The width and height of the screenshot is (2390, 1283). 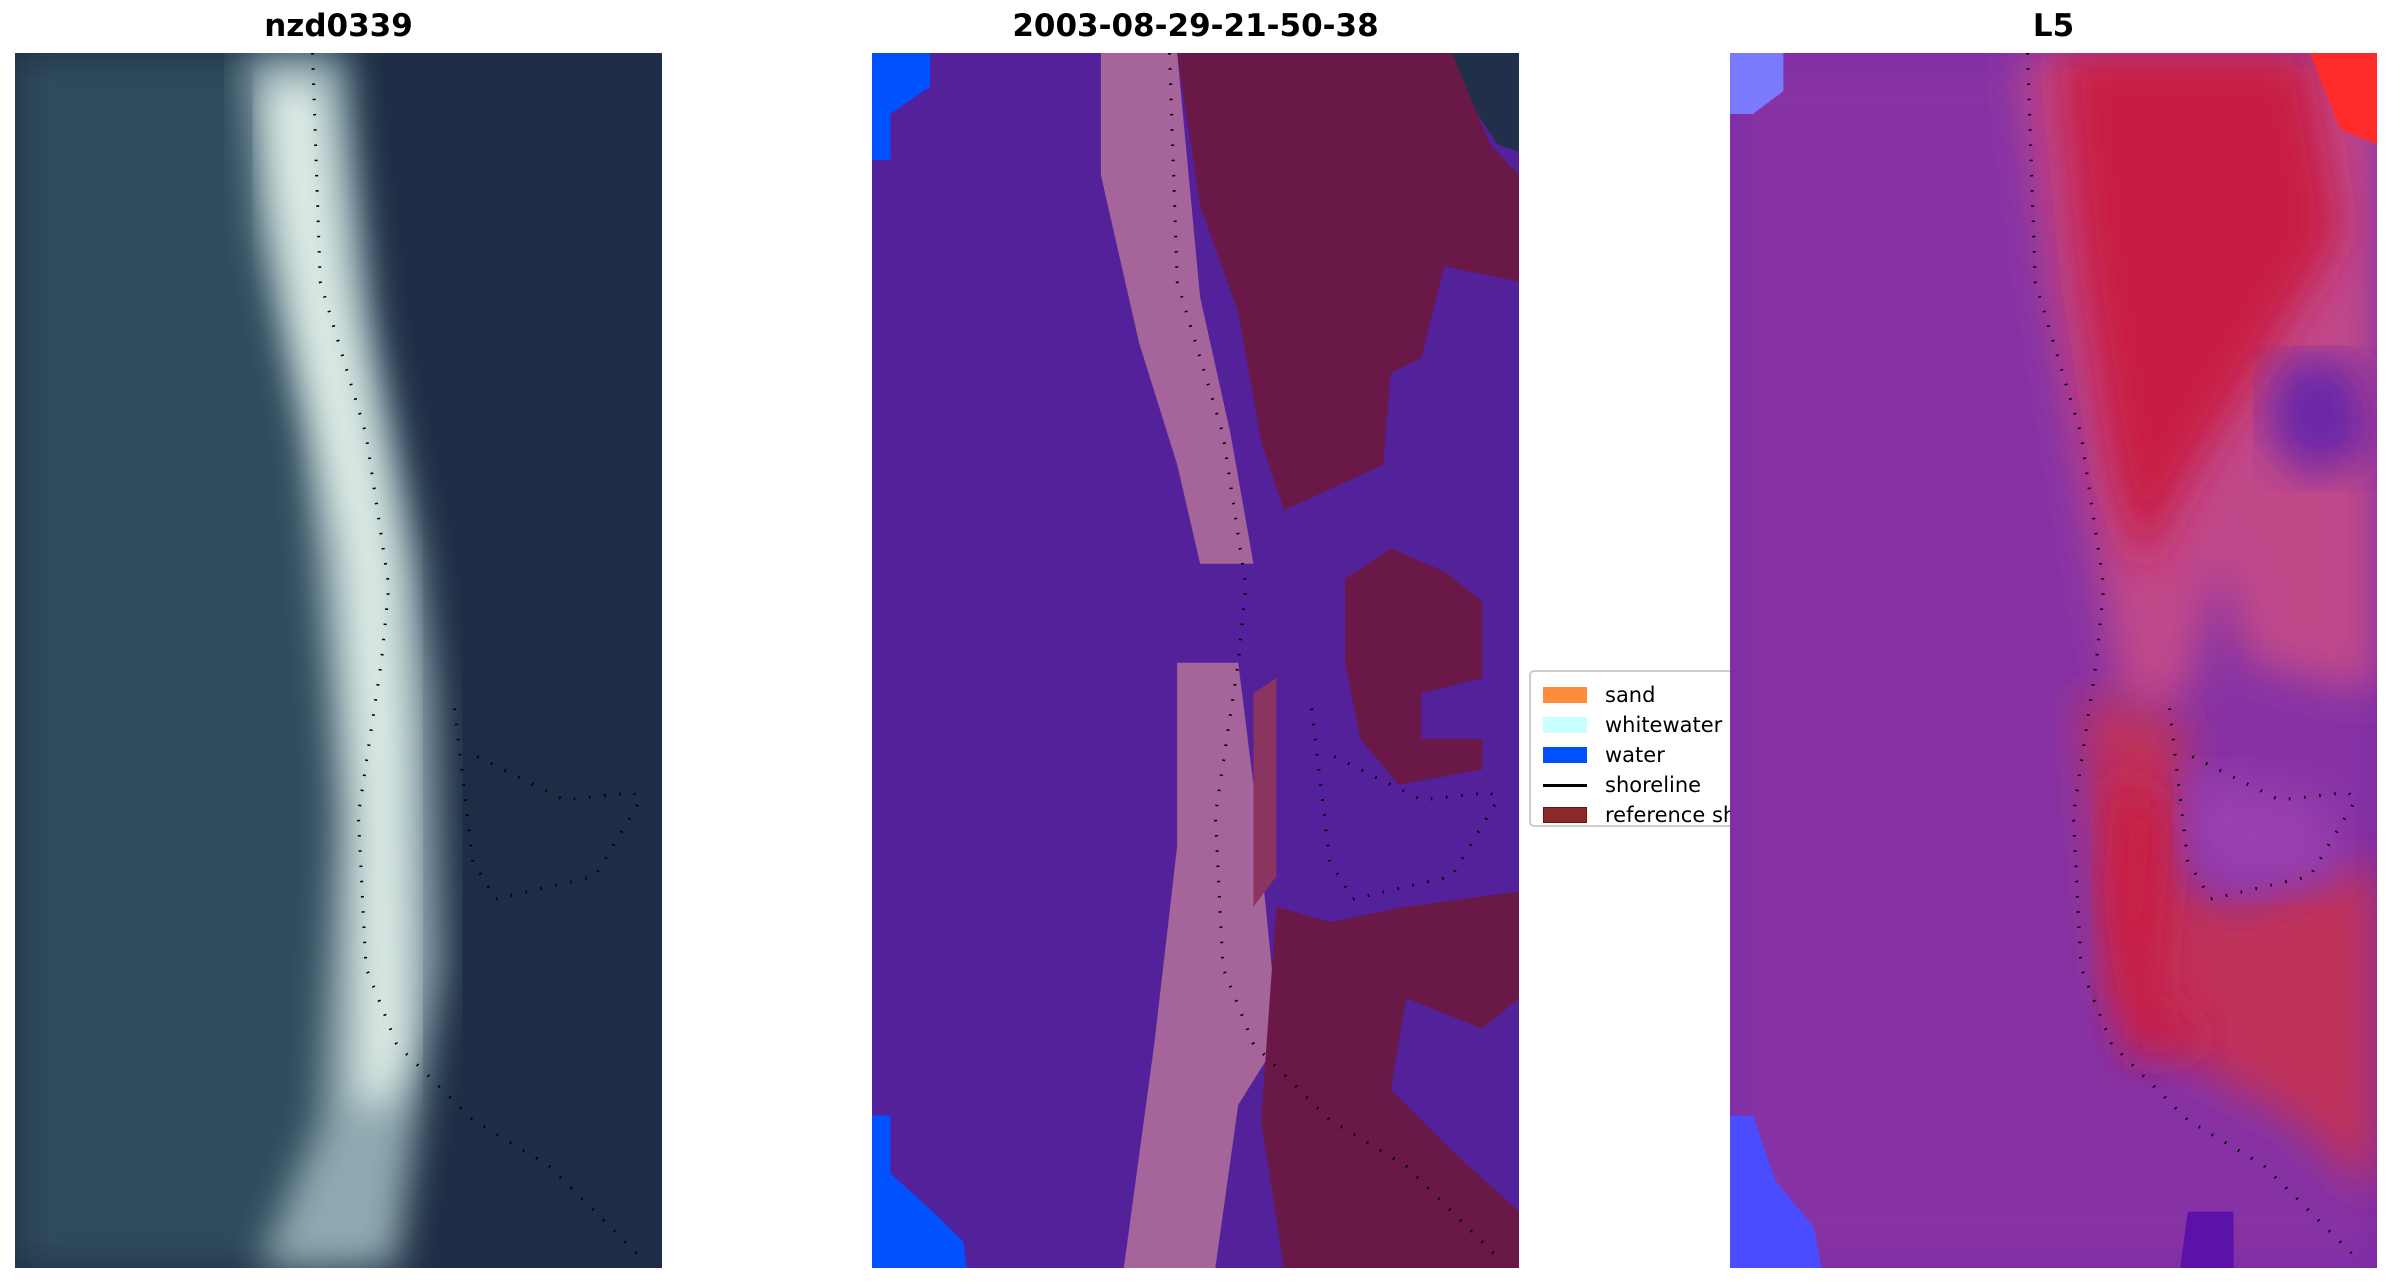 What do you see at coordinates (1604, 755) in the screenshot?
I see `legend-item-water: water` at bounding box center [1604, 755].